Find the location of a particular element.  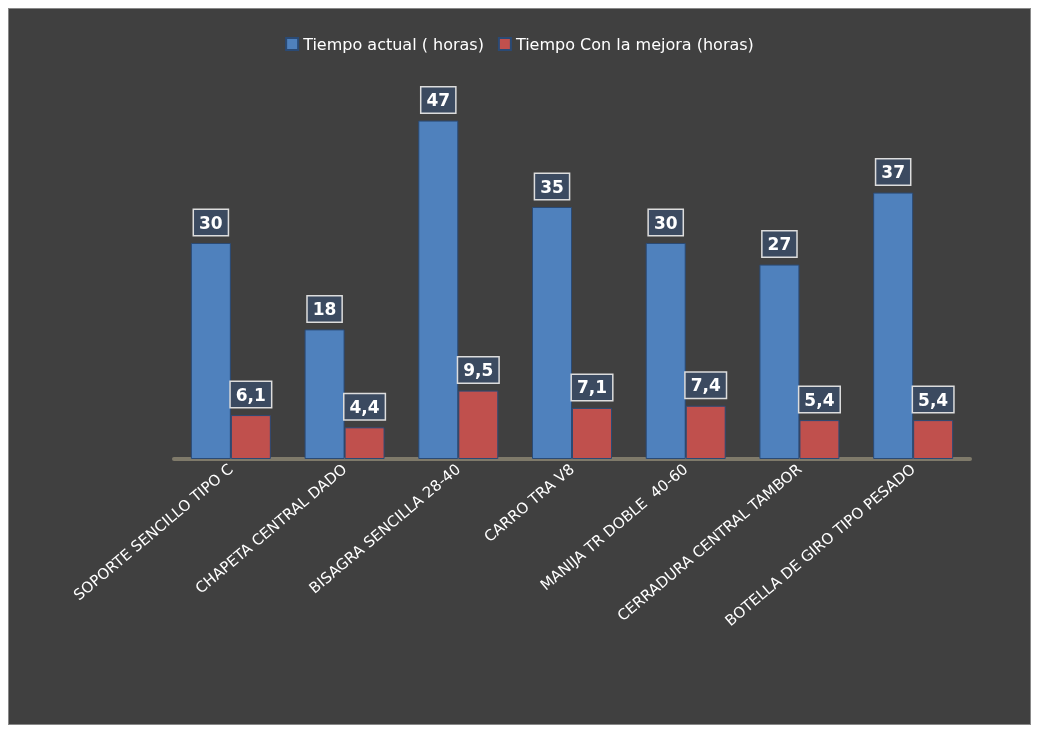

data-label: 6,1 is located at coordinates (250, 394).